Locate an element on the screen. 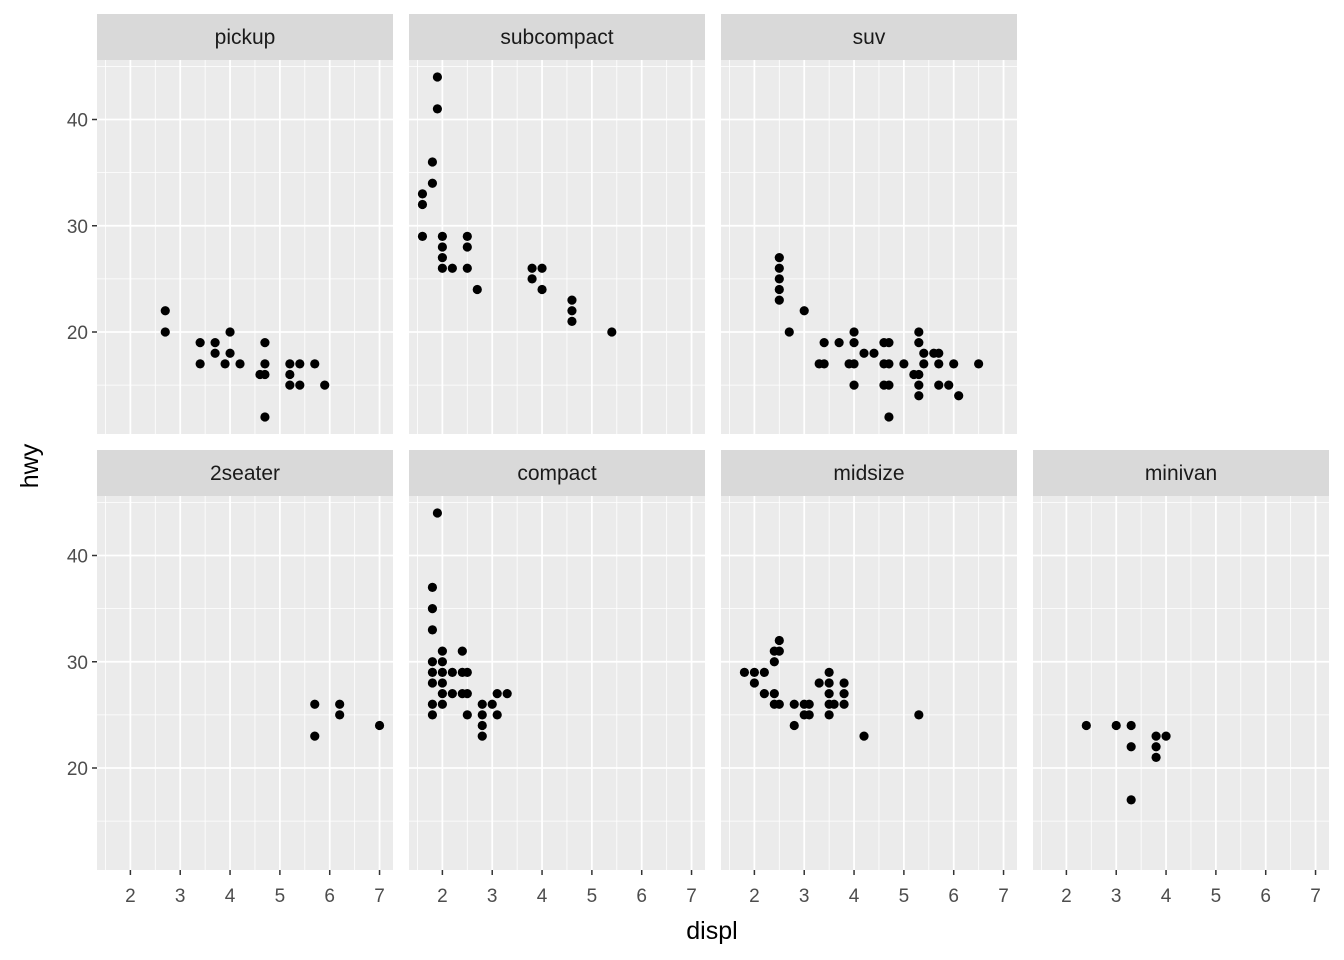 The height and width of the screenshot is (960, 1344). y-axis-title: hwy is located at coordinates (30, 465).